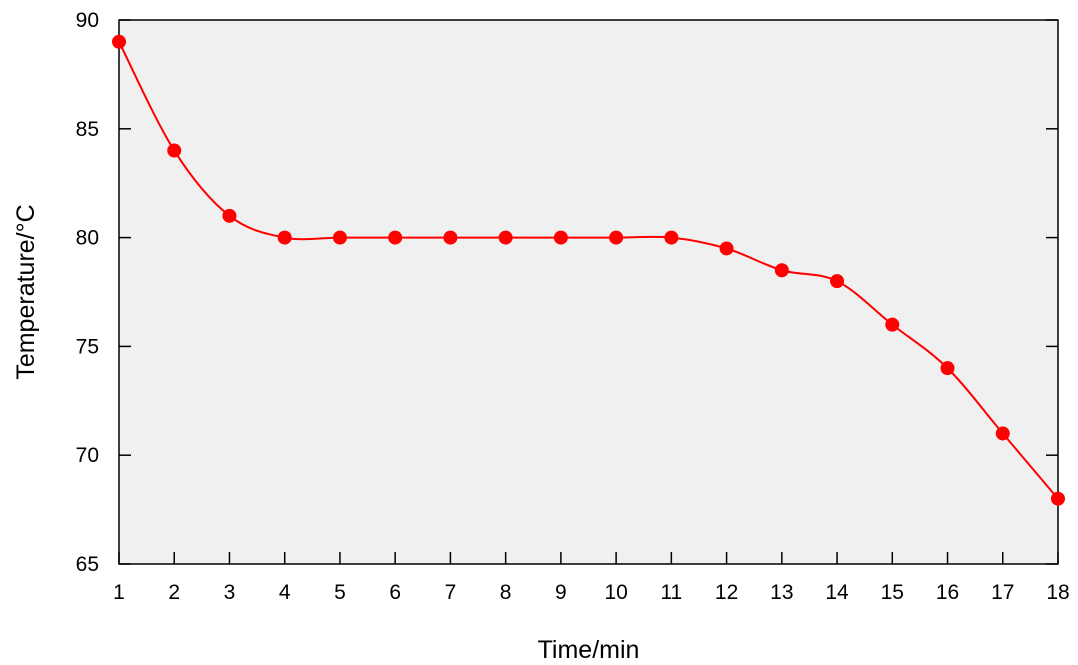  Describe the element at coordinates (87, 346) in the screenshot. I see `y-tick-label: 75` at that location.